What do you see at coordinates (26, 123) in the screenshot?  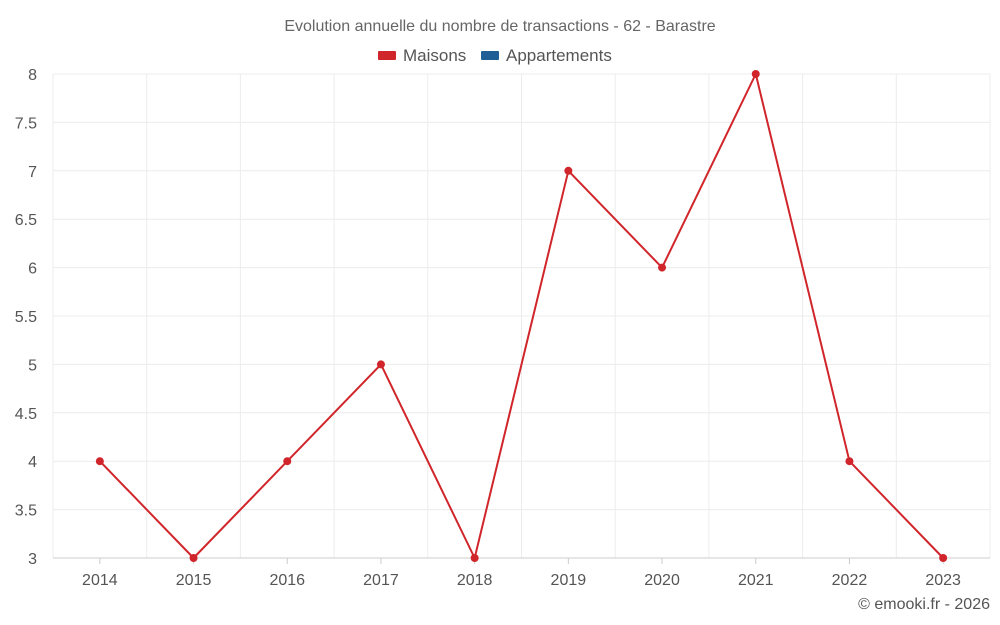 I see `y-tick-label: 7.5` at bounding box center [26, 123].